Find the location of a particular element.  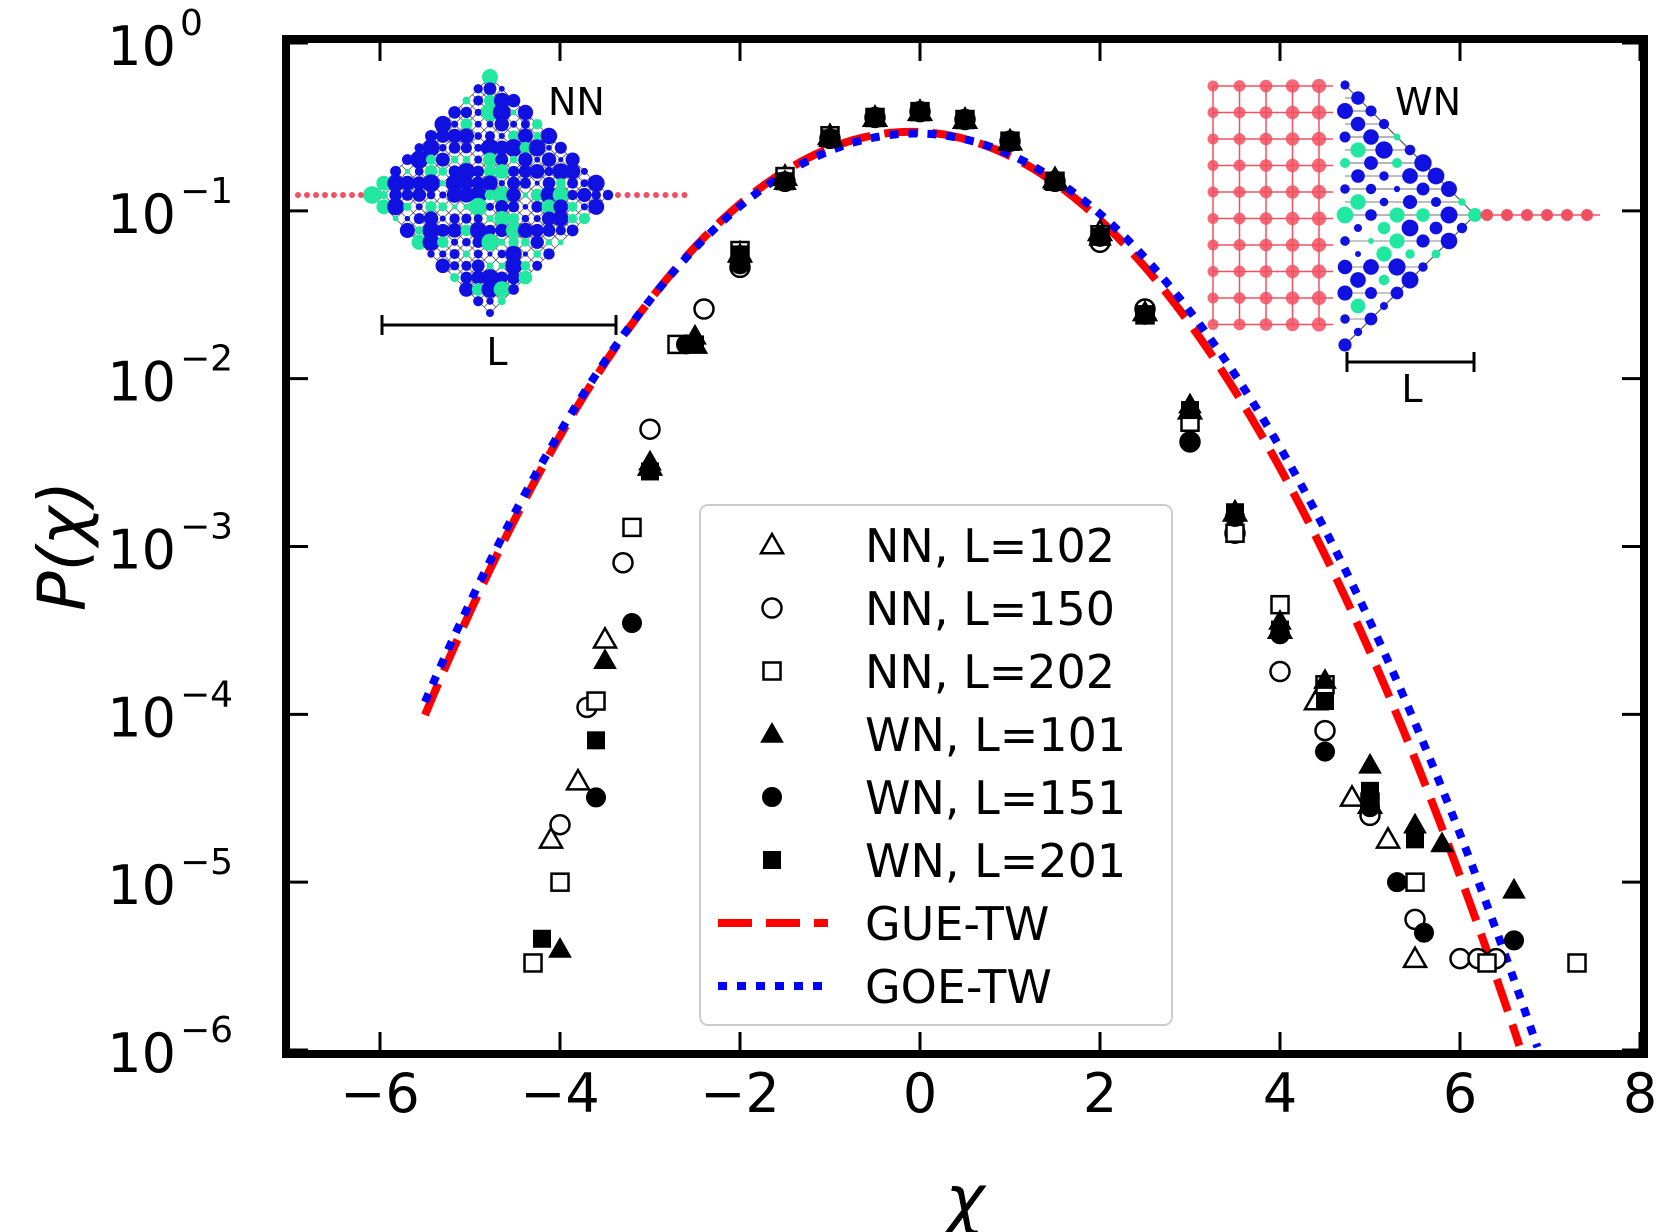

data-point-triangle-filled is located at coordinates (1442, 842).